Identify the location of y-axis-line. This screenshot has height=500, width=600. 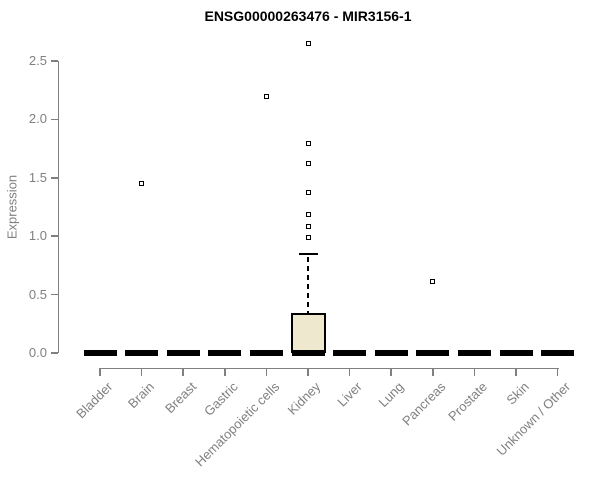
(58, 207).